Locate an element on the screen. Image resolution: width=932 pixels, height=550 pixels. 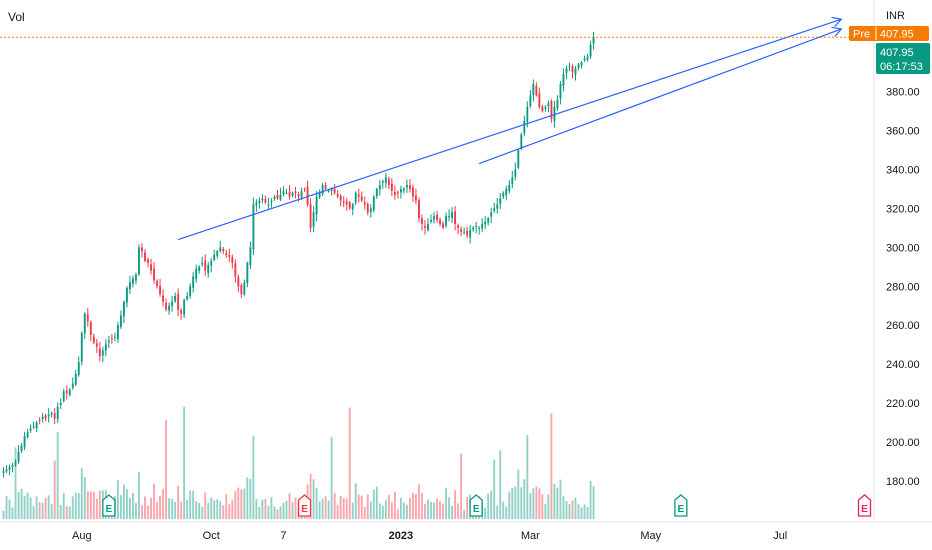
last-badge-price: 407.95 is located at coordinates (897, 53).